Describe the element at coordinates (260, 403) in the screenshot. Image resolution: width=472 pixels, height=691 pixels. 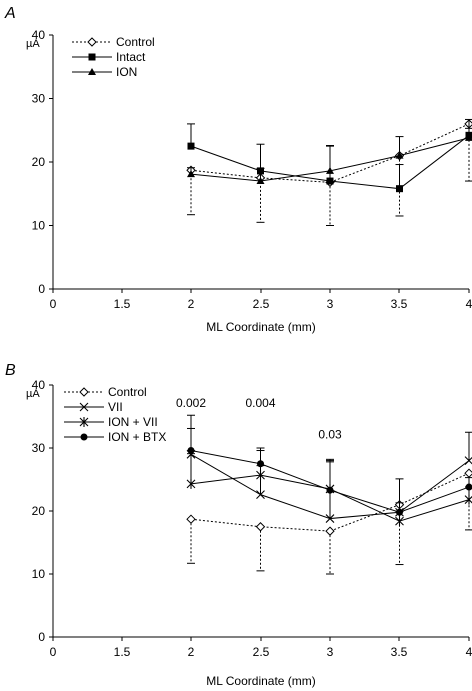
I see `p-value-annotation: 0.004` at that location.